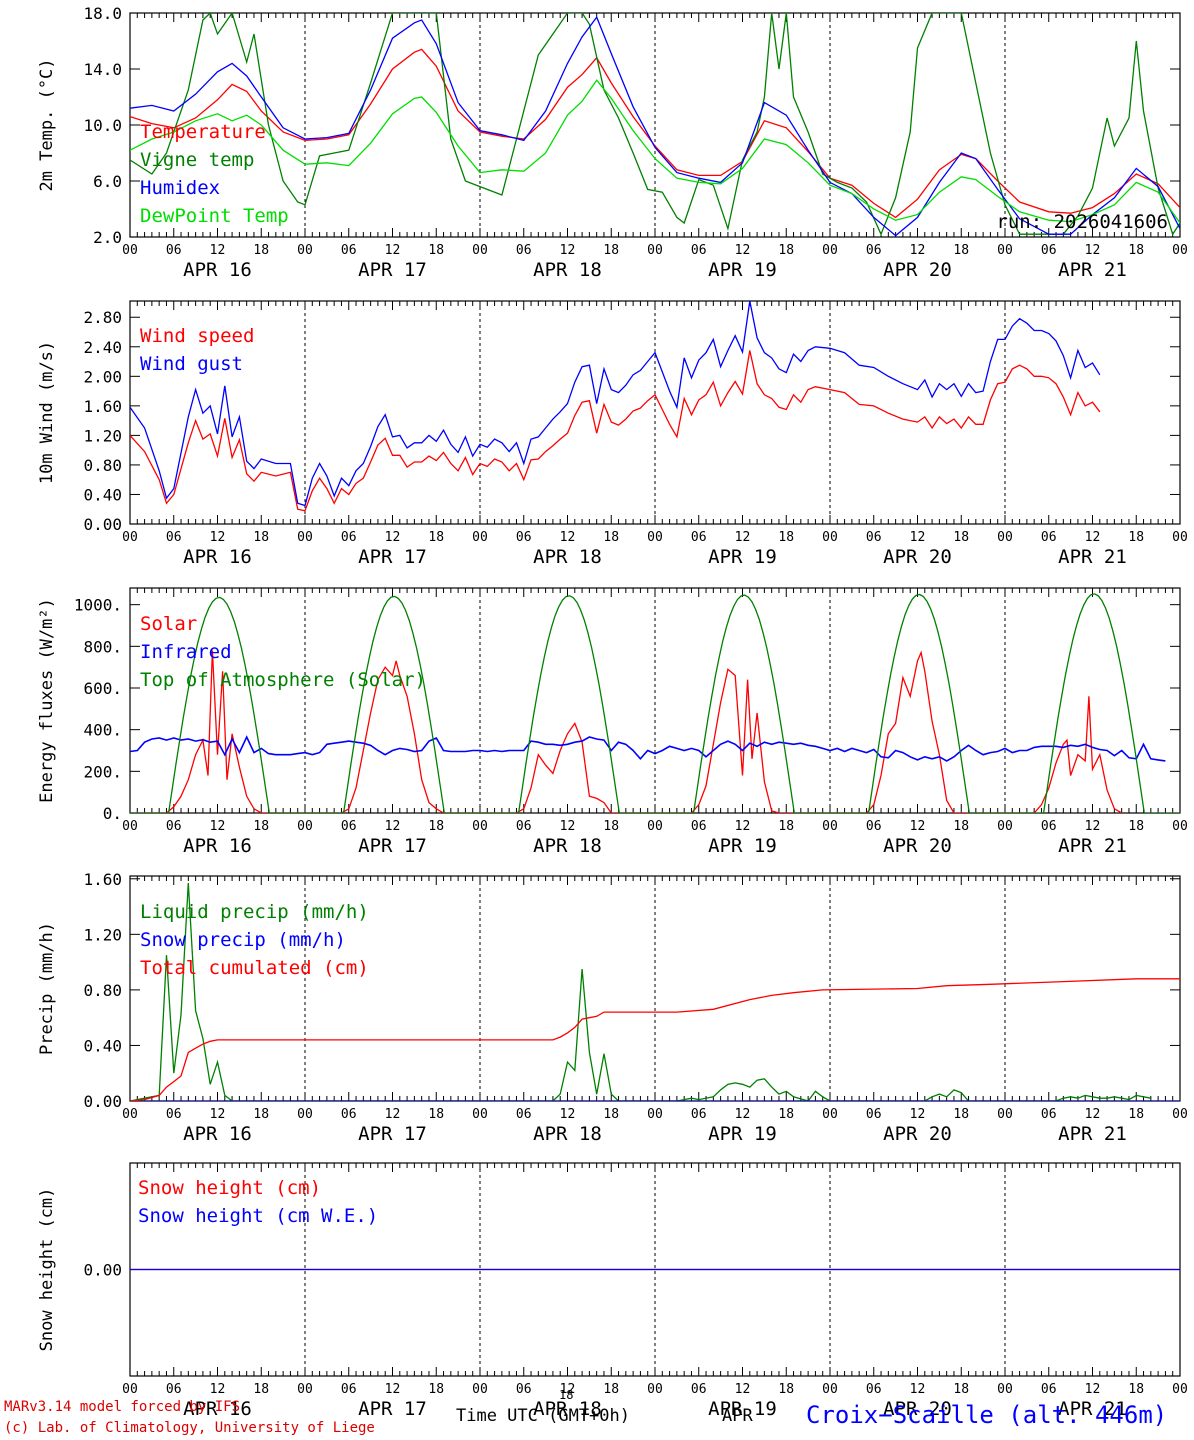 This screenshot has width=1194, height=1440. I want to click on y-tick-label: 0.00, so click(102, 524).